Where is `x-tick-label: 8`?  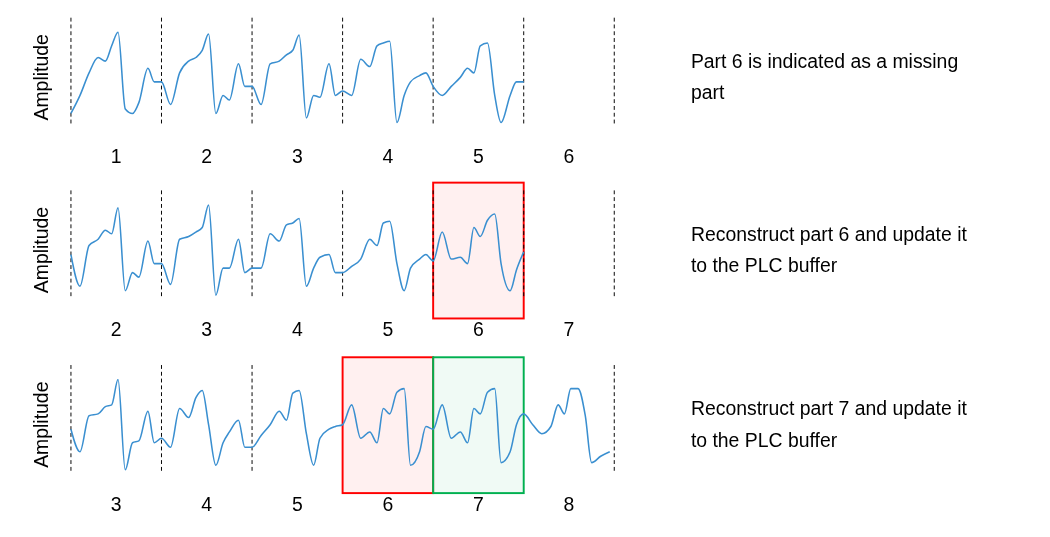
x-tick-label: 8 is located at coordinates (569, 503).